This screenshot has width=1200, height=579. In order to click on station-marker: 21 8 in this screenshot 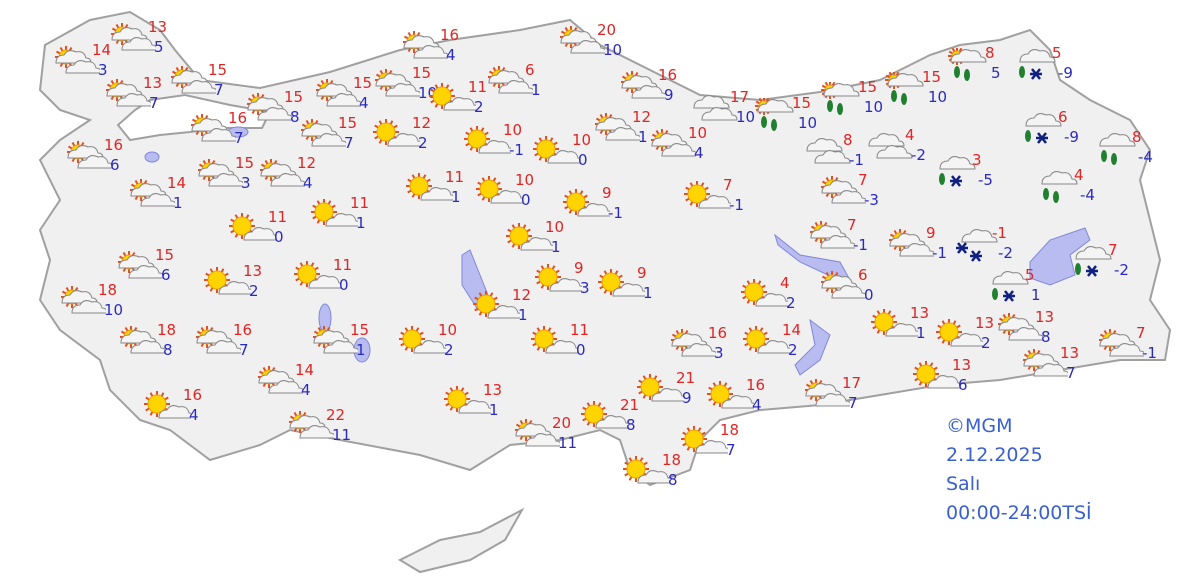, I will do `click(615, 420)`.